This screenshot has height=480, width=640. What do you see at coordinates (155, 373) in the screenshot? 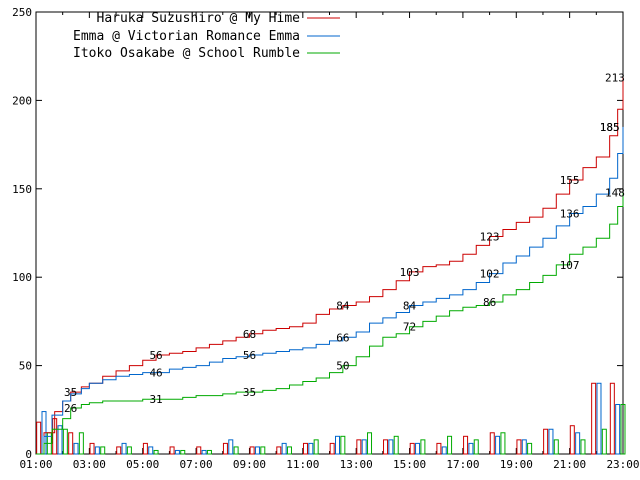
I see `point-label: 46` at bounding box center [155, 373].